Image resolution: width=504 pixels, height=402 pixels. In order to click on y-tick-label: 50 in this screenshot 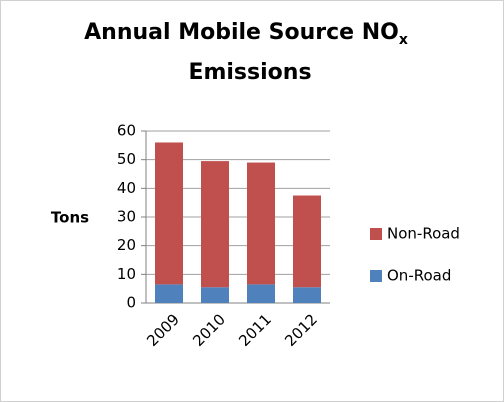, I will do `click(126, 159)`.